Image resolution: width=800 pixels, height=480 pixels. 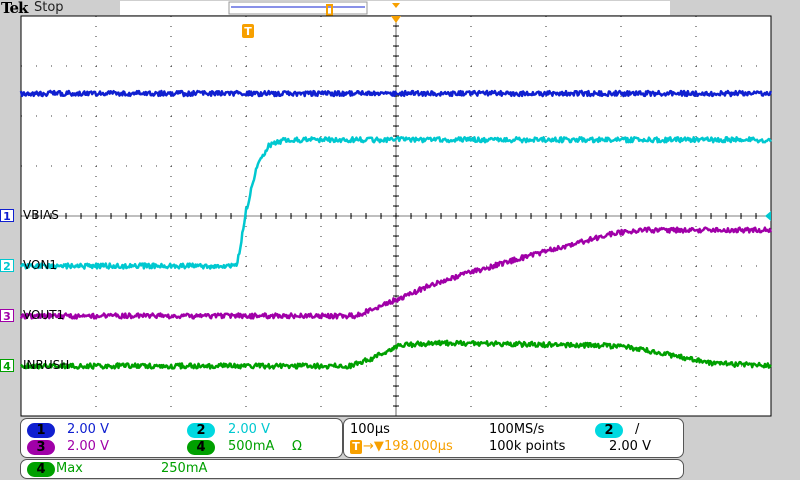 I want to click on ch1-label: VBIAS, so click(x=41, y=215).